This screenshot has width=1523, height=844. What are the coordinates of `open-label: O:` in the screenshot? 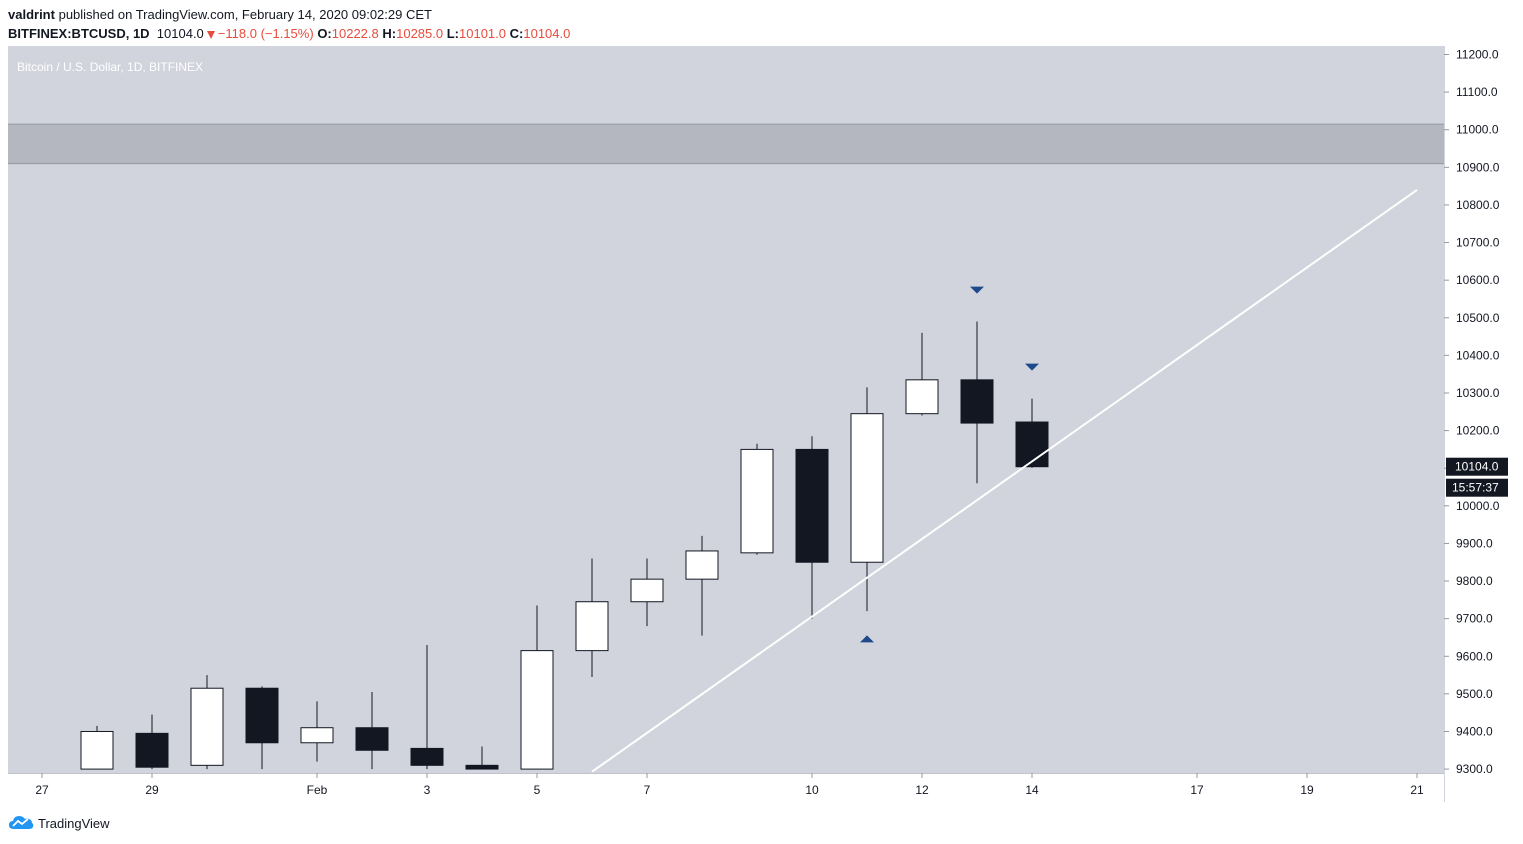 It's located at (324, 33).